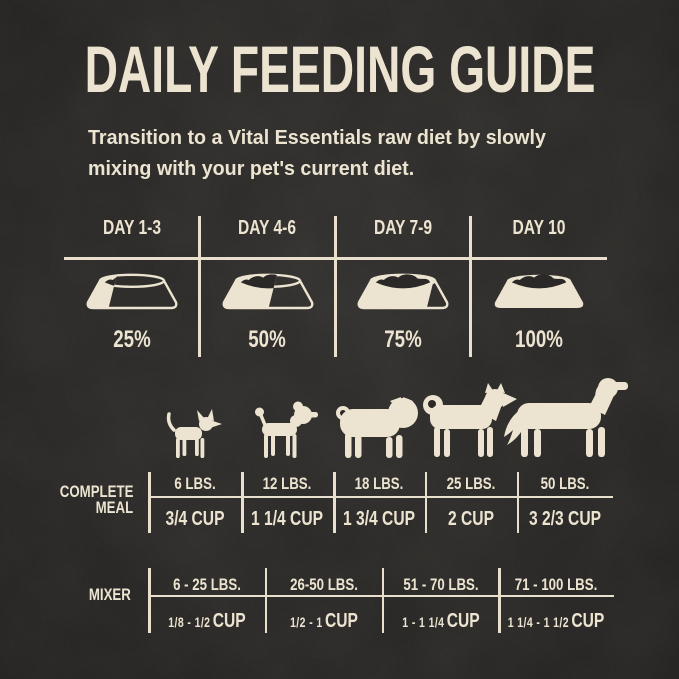 This screenshot has width=679, height=679. I want to click on bowl-25-icon, so click(132, 291).